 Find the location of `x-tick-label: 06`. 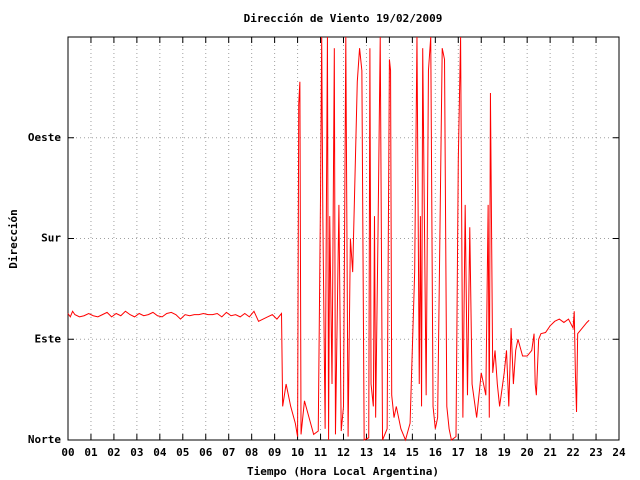

x-tick-label: 06 is located at coordinates (206, 452).